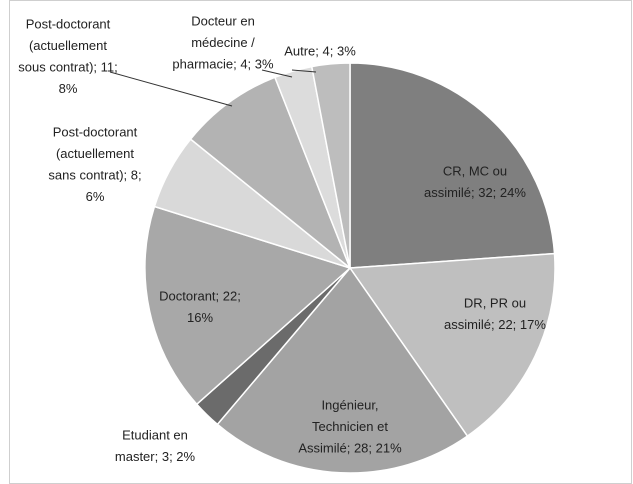 Image resolution: width=633 pixels, height=484 pixels. What do you see at coordinates (495, 324) in the screenshot?
I see `data-label: assimilé; 22; 17%` at bounding box center [495, 324].